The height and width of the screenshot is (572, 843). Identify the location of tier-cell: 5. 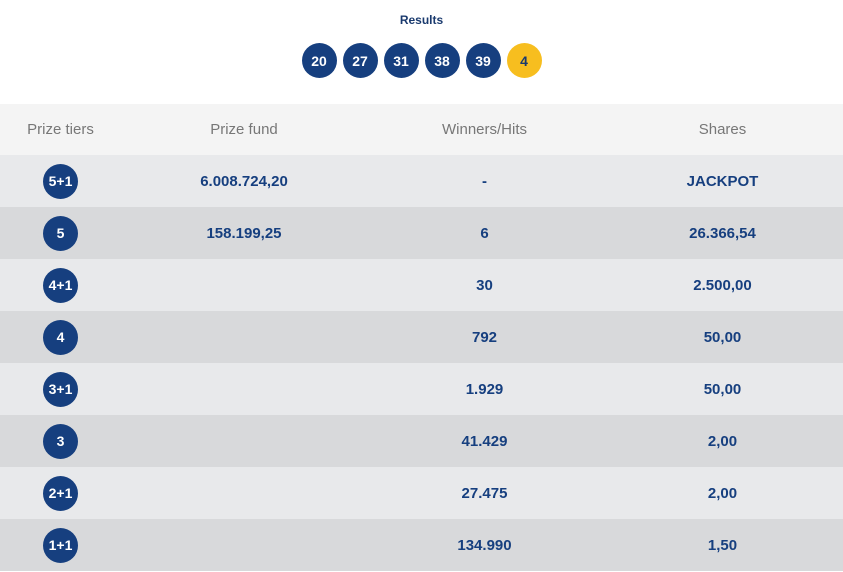
(60, 233).